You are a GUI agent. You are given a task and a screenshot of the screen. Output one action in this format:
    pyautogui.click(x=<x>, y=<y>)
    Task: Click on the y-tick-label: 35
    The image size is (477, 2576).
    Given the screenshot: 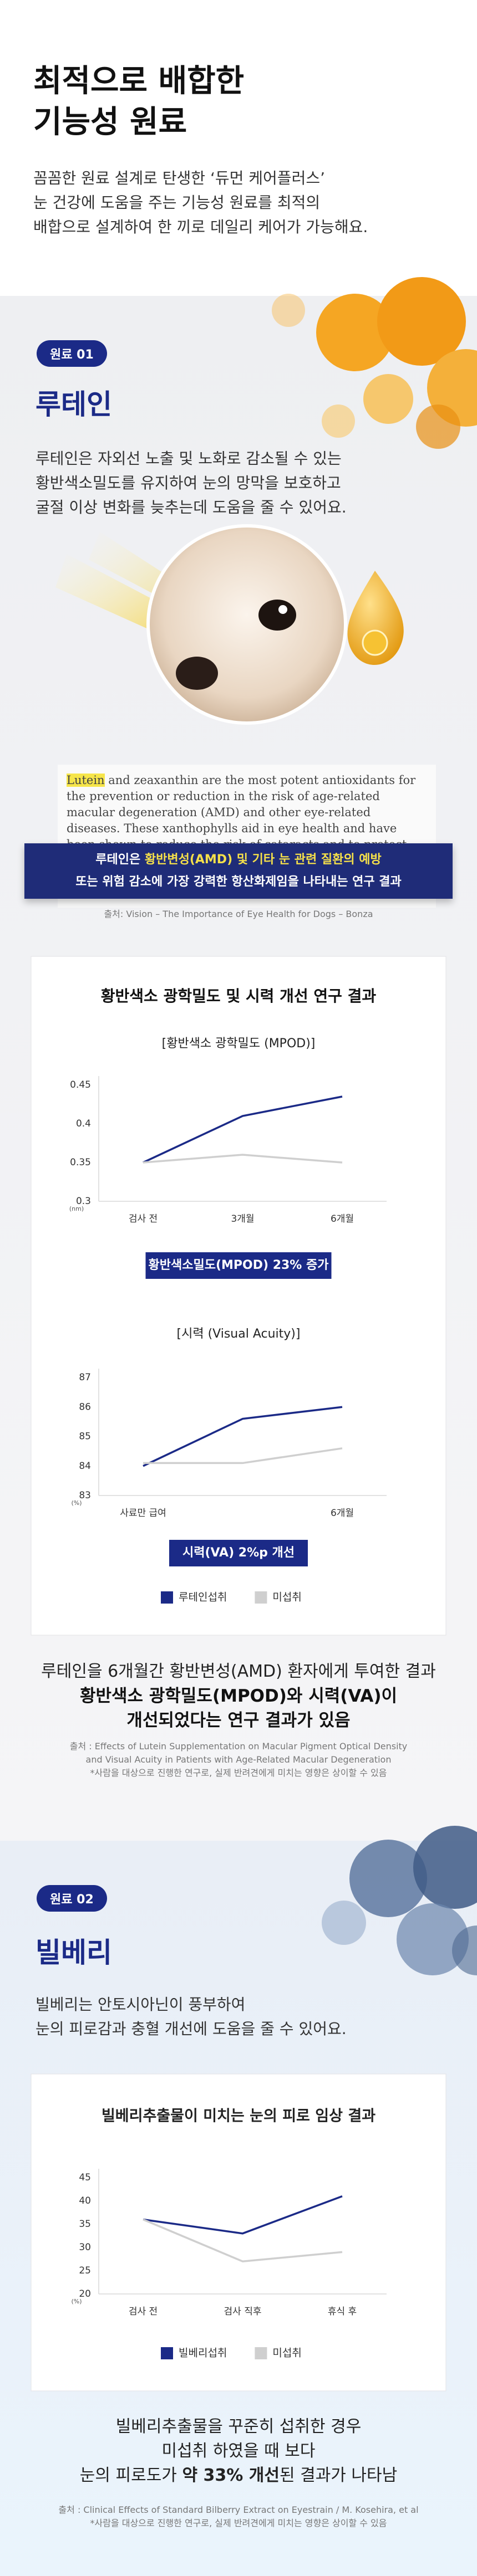 What is the action you would take?
    pyautogui.click(x=85, y=2224)
    